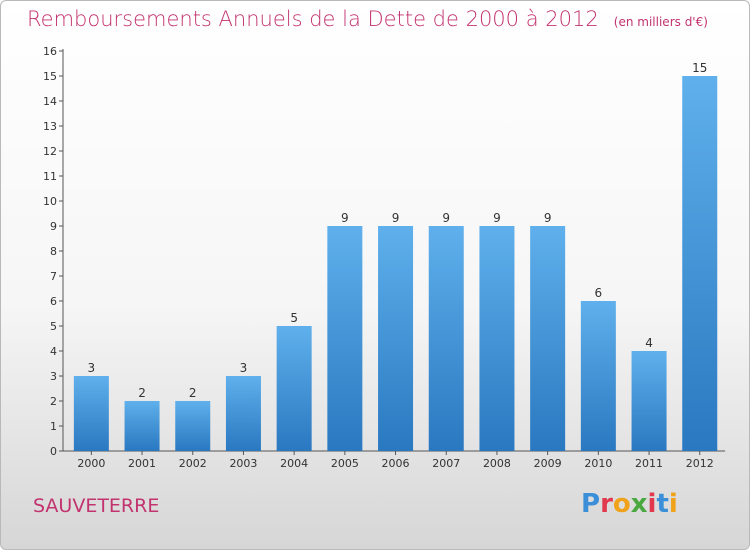 The height and width of the screenshot is (550, 750). Describe the element at coordinates (53, 426) in the screenshot. I see `y-tick-label: 1` at that location.